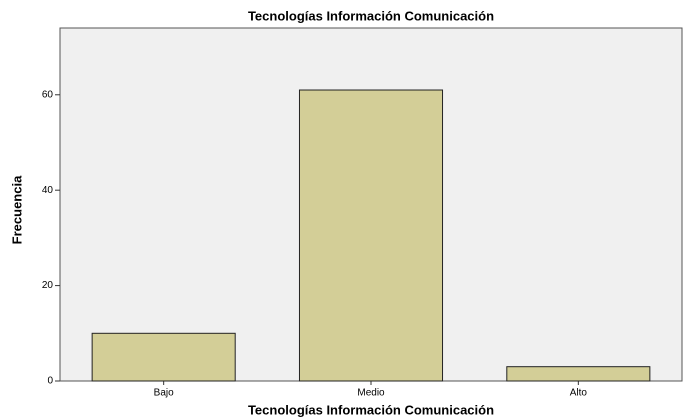 This screenshot has height=419, width=683. Describe the element at coordinates (371, 409) in the screenshot. I see `x-axis-label: Tecnologías Información Comunicación` at that location.